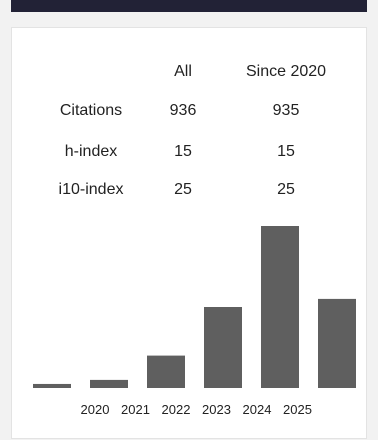 This screenshot has height=440, width=378. What do you see at coordinates (109, 383) in the screenshot?
I see `bar-2021` at bounding box center [109, 383].